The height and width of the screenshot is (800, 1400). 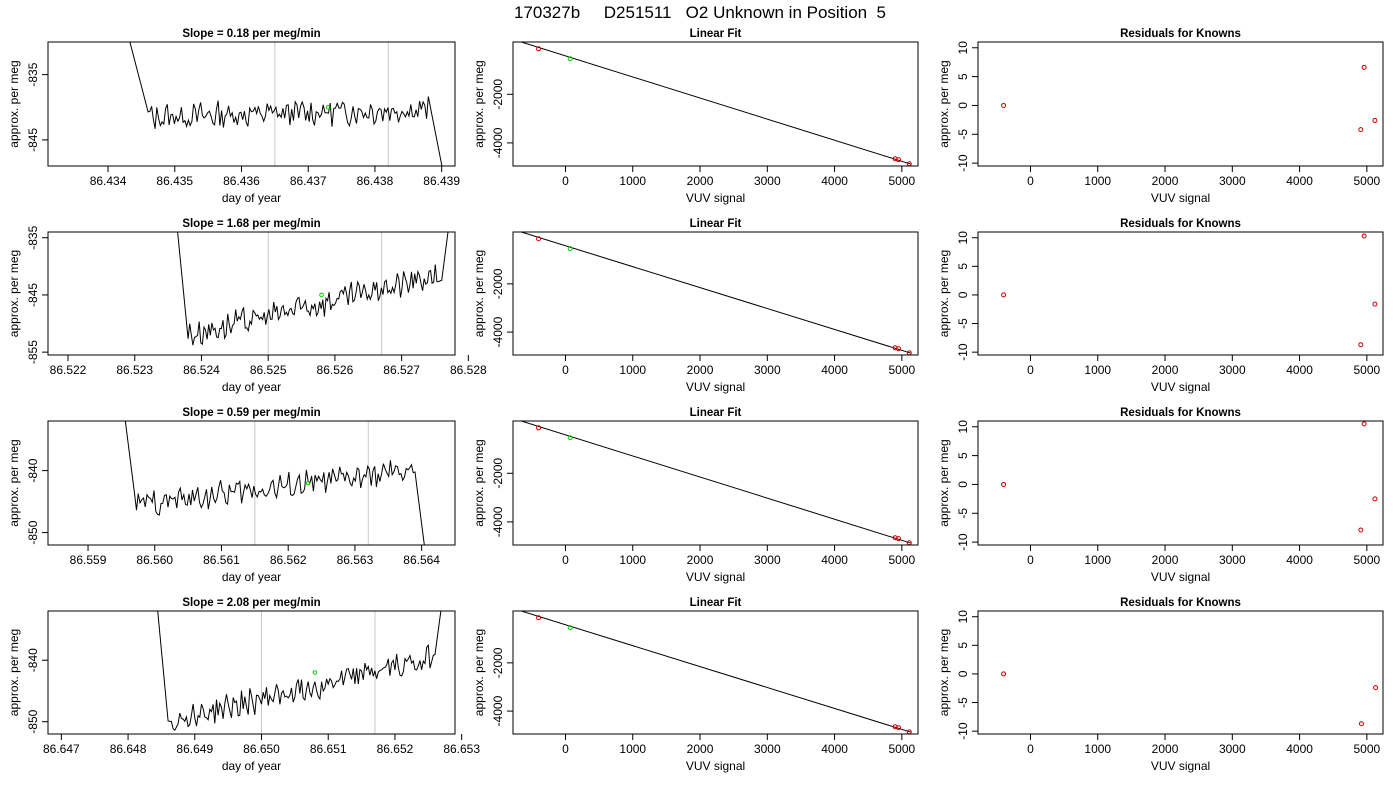 I want to click on x-tick-label: 86.562, so click(x=288, y=560).